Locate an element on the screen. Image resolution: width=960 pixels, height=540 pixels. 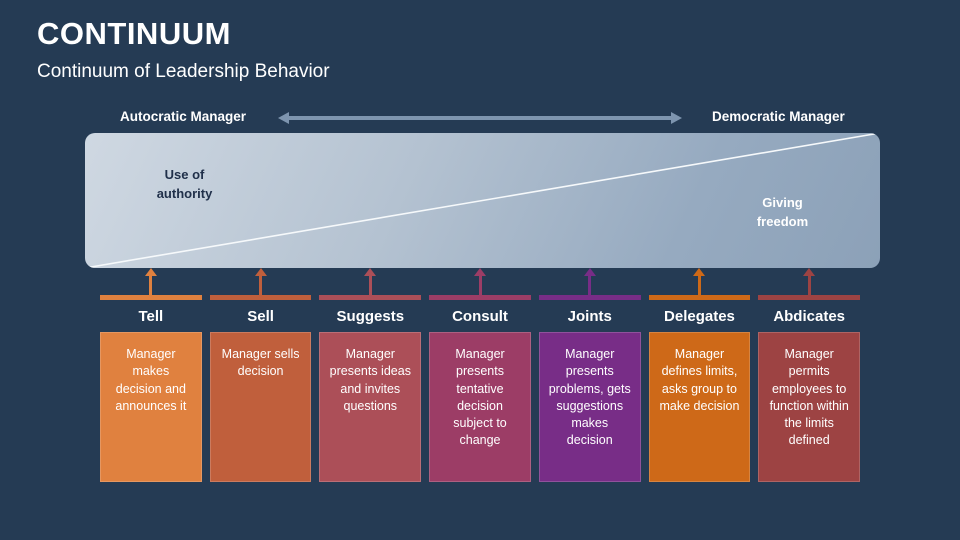
page-title: CONTINUUM is located at coordinates (134, 33).